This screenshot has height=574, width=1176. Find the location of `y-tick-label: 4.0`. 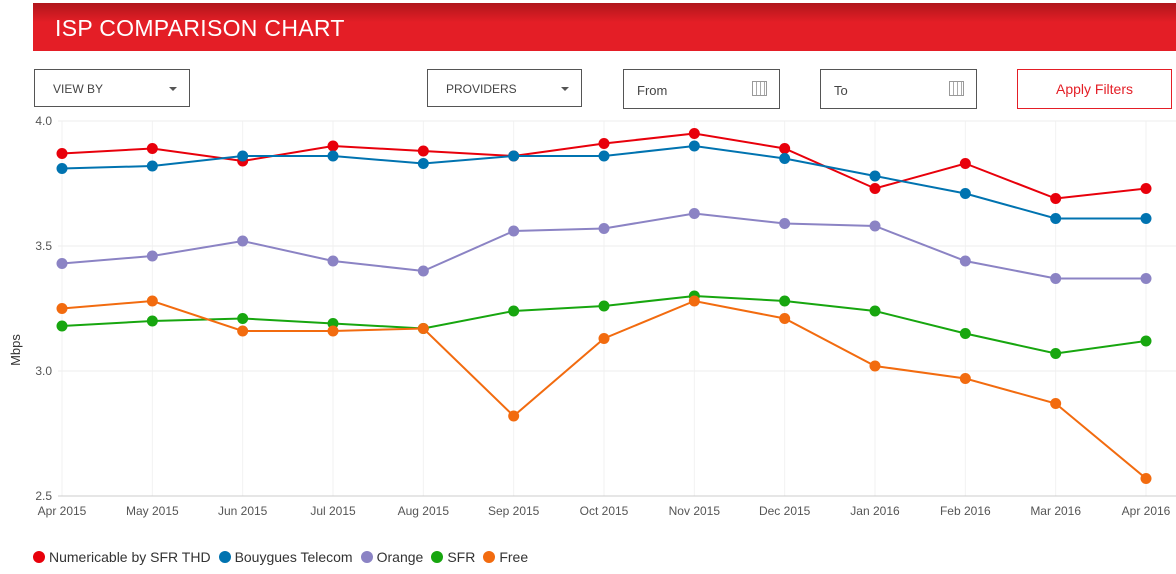

y-tick-label: 4.0 is located at coordinates (43, 121).